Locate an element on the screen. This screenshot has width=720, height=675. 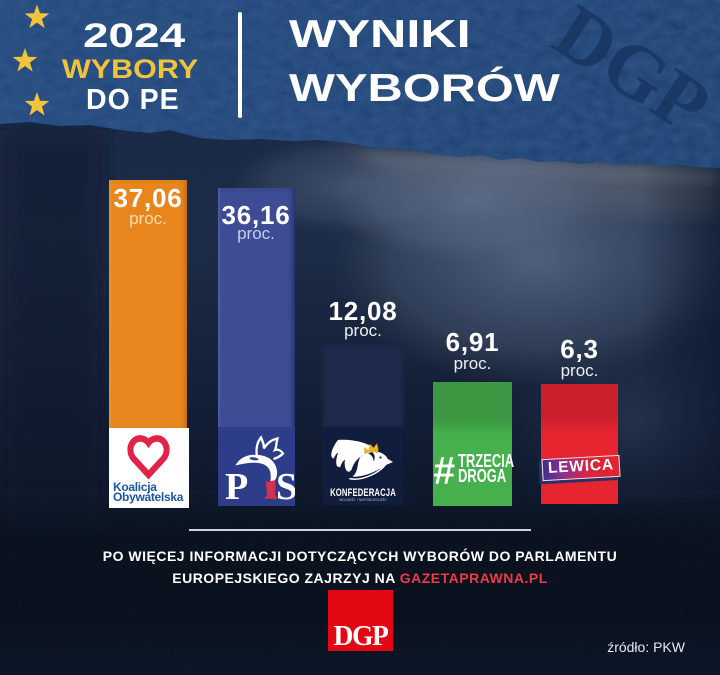
svg-text: S is located at coordinates (285, 486).